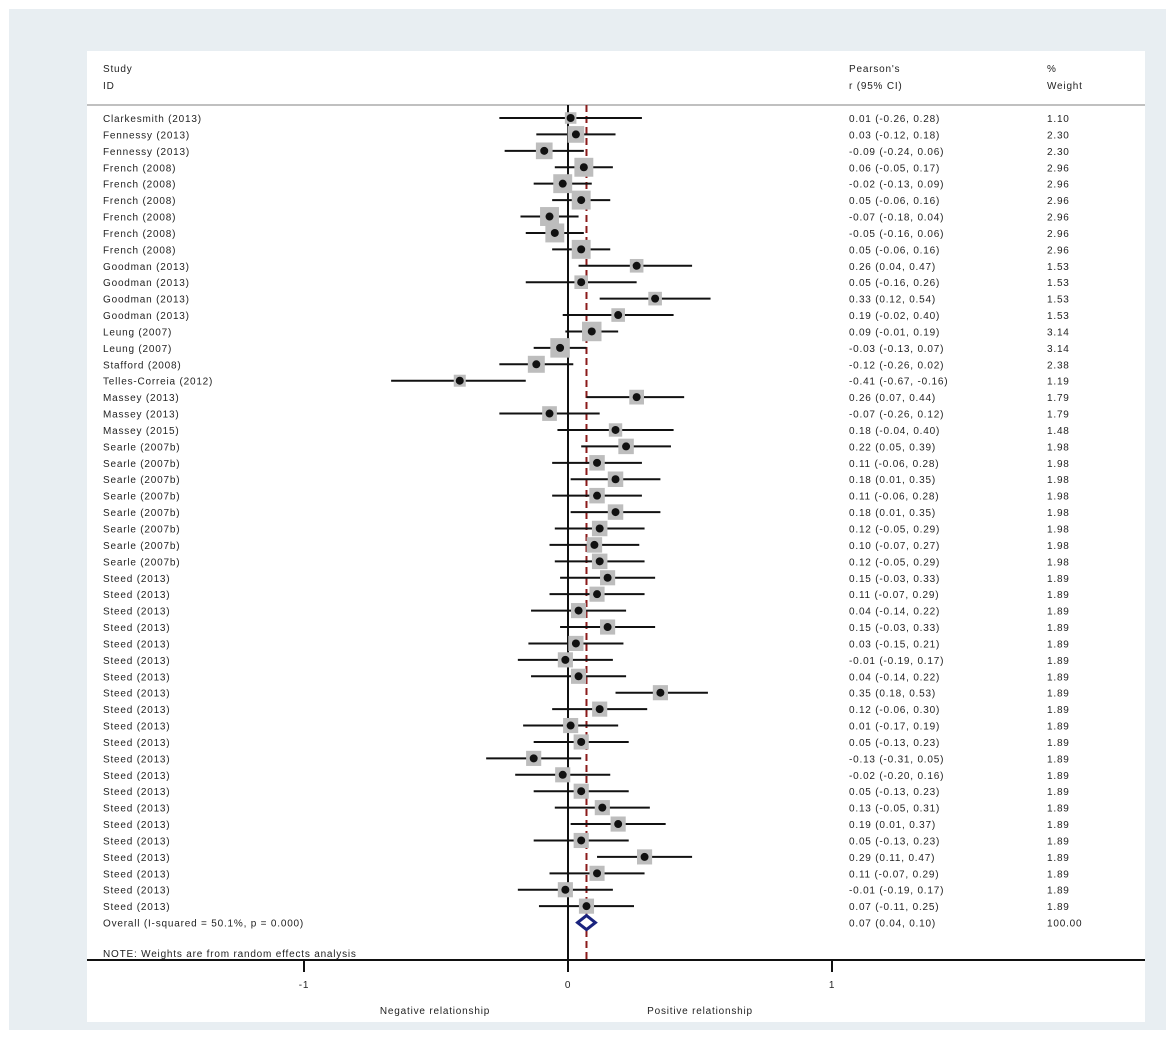 The width and height of the screenshot is (1176, 1039). What do you see at coordinates (304, 985) in the screenshot?
I see `x-tick-label: -1` at bounding box center [304, 985].